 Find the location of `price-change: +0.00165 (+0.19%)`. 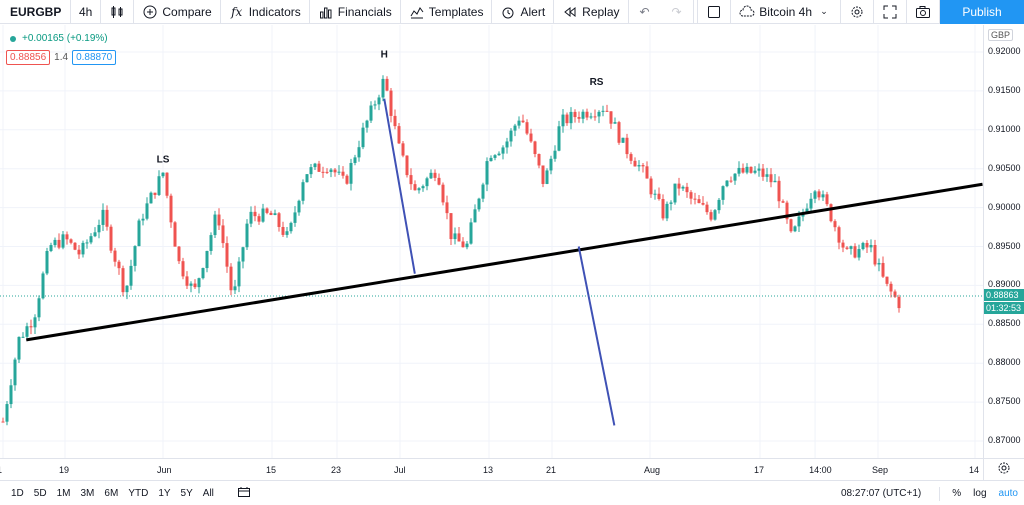

price-change: +0.00165 (+0.19%) is located at coordinates (65, 38).